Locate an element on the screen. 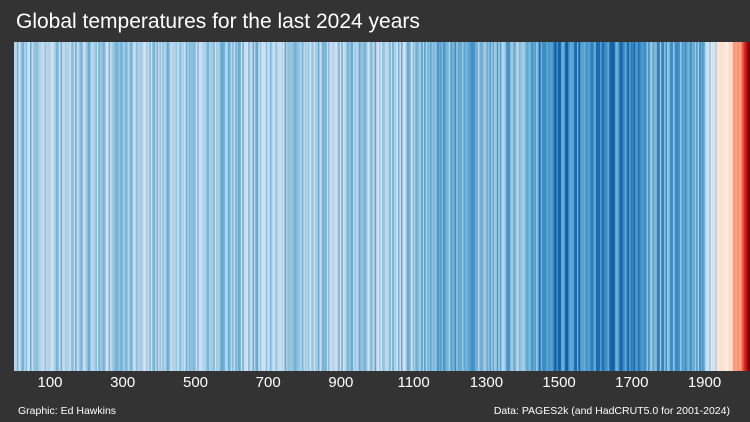  x-tick-label: 100 is located at coordinates (50, 382).